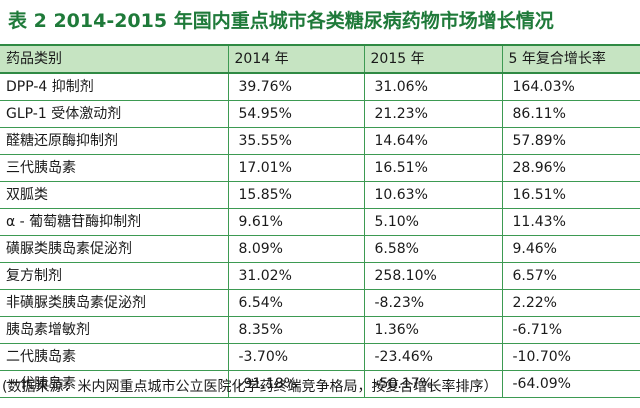  I want to click on table-row: 磺脲类胰岛素促泌剂 8.09% 6.58% 9.46%, so click(320, 249).